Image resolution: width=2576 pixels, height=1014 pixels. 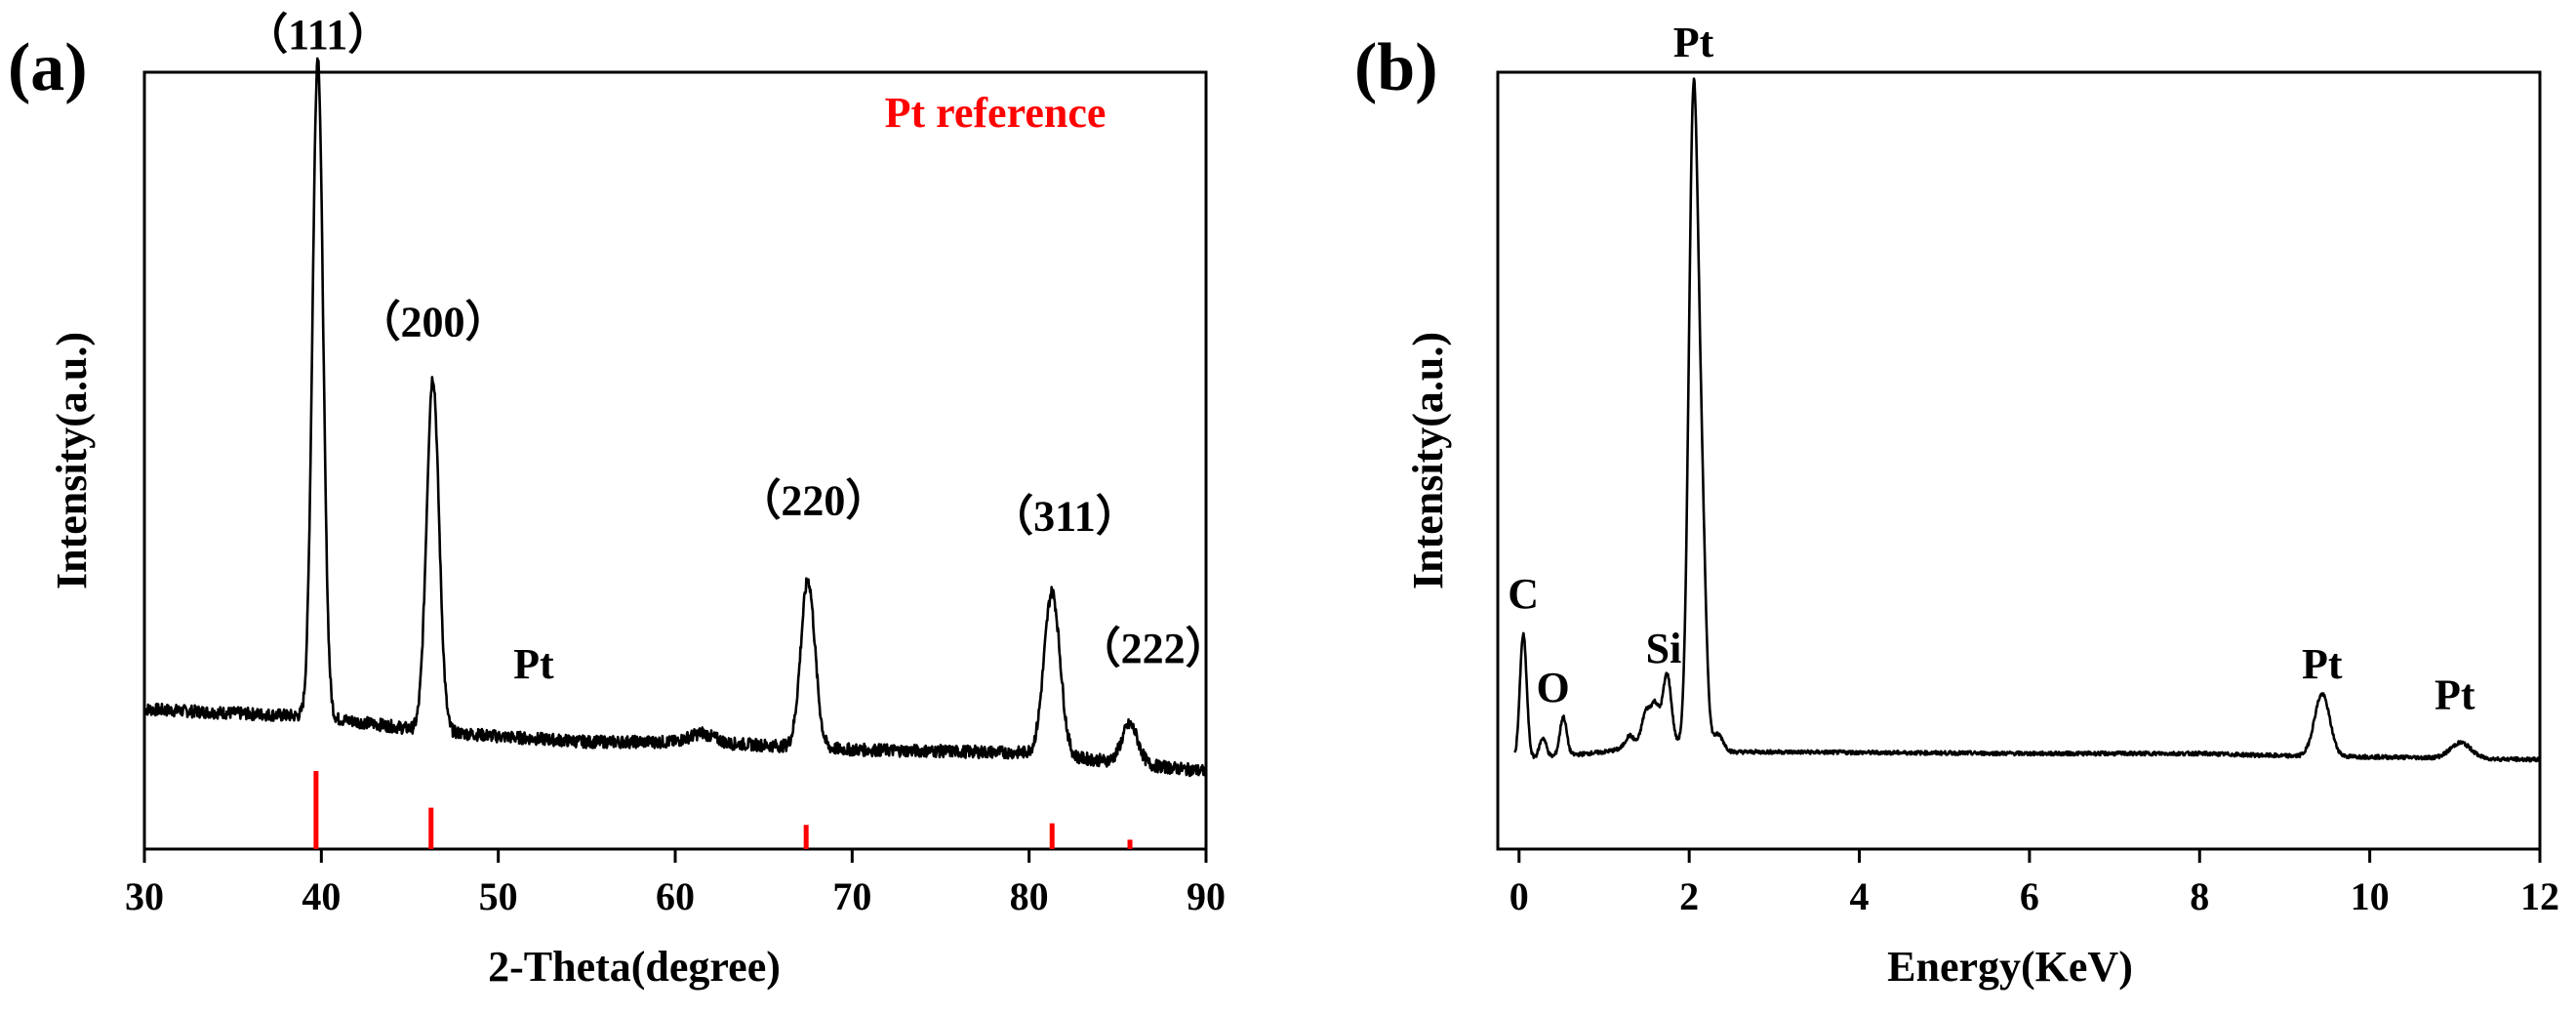 What do you see at coordinates (1860, 896) in the screenshot?
I see `x-tick-label: 4` at bounding box center [1860, 896].